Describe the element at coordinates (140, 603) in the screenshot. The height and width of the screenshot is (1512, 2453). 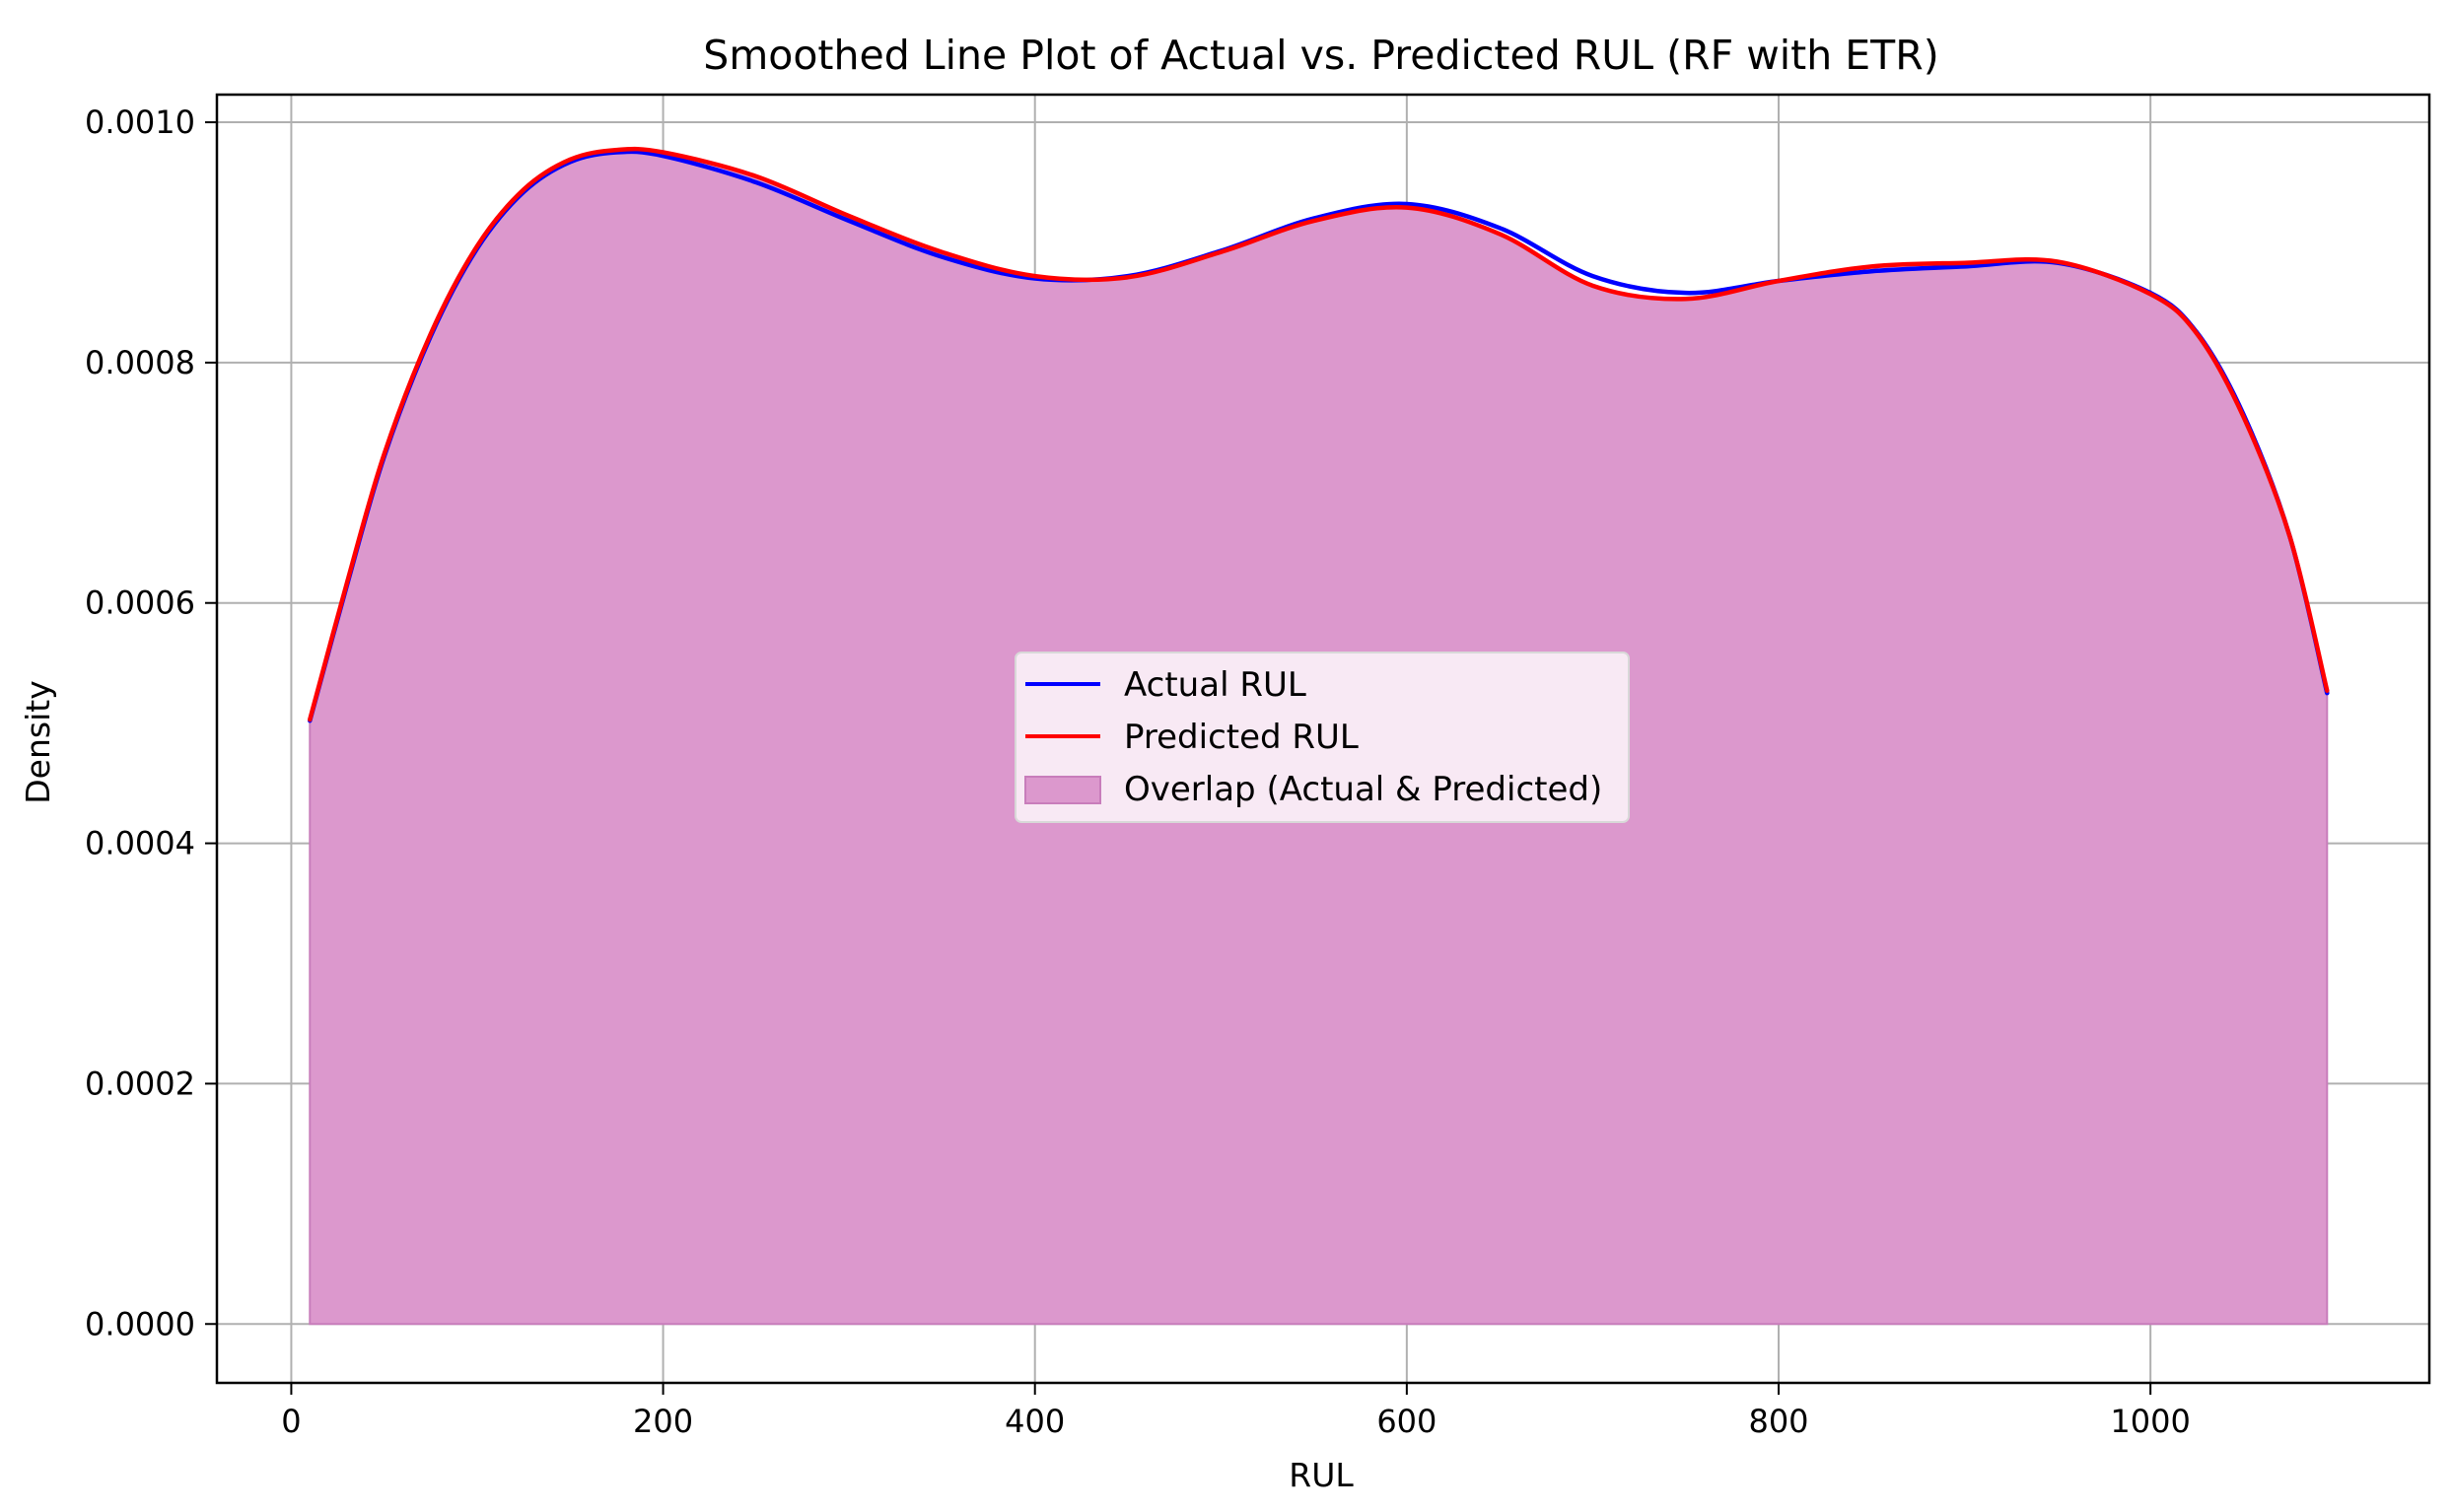
I see `y-tick-label: 0.0006` at that location.